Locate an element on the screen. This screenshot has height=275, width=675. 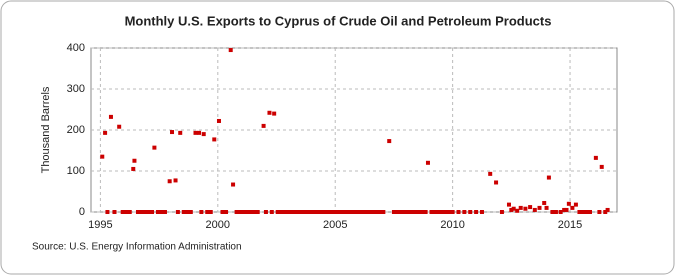
y-tick-label: 100 is located at coordinates (76, 171).